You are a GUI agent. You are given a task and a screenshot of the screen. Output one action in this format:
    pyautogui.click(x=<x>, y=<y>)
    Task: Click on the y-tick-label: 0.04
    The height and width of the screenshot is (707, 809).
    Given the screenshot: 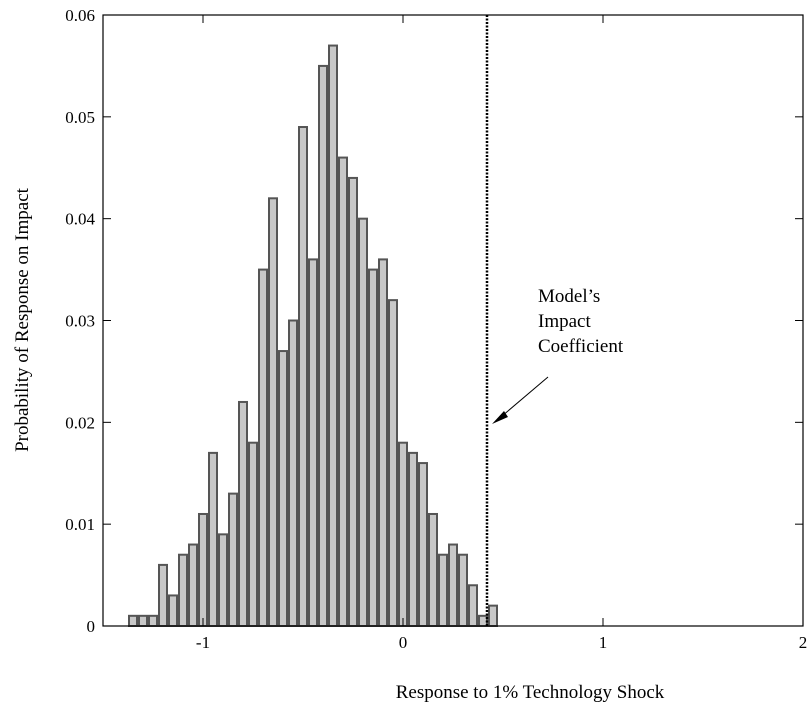 What is the action you would take?
    pyautogui.click(x=80, y=219)
    